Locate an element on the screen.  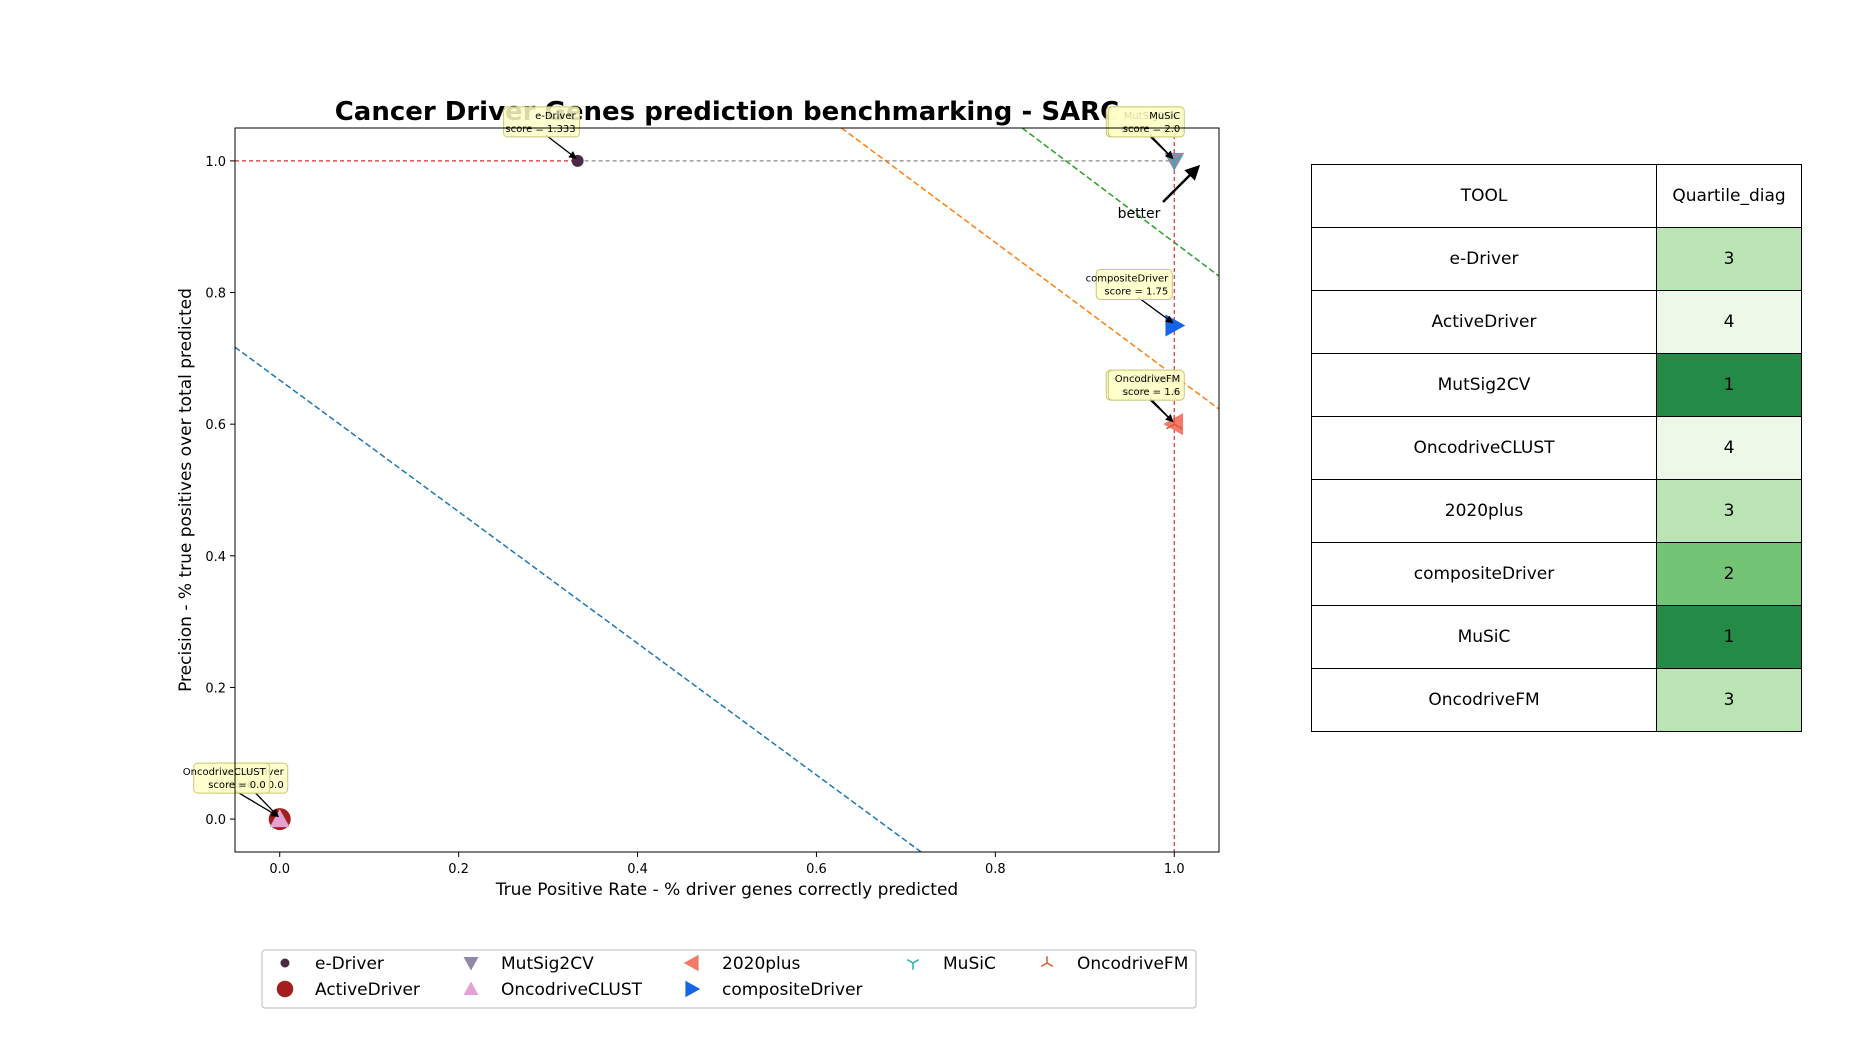
y-tick-label: 0.0 is located at coordinates (215, 820).